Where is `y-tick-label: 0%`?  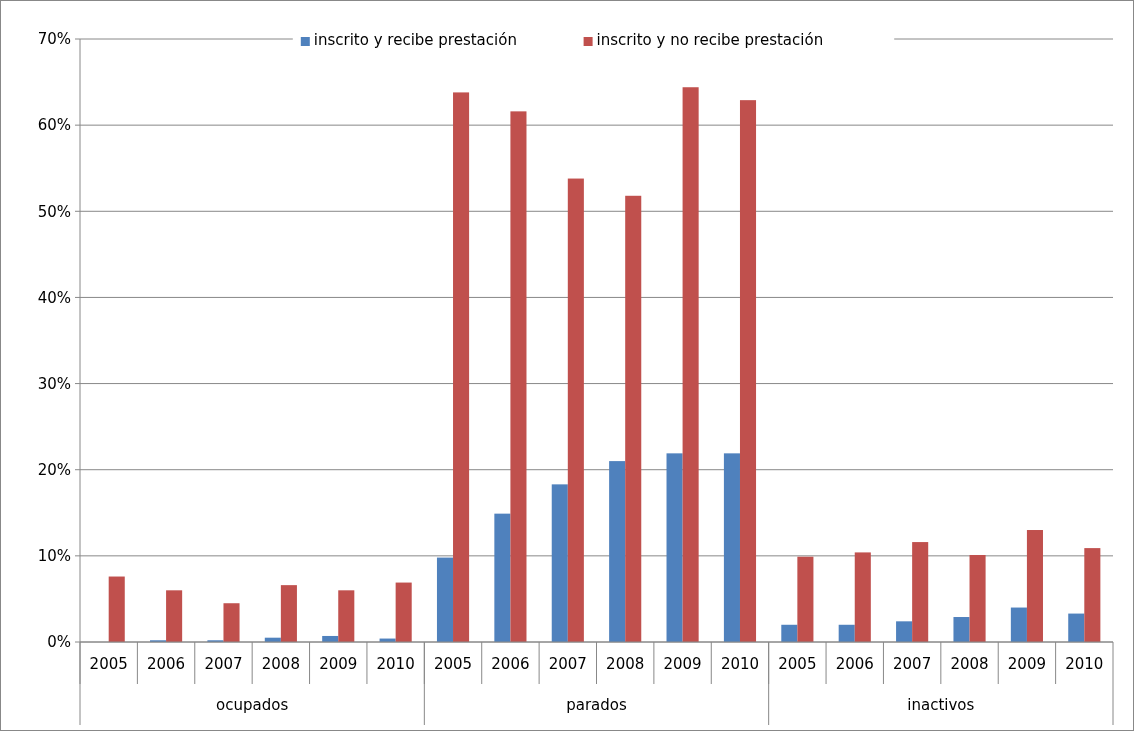 y-tick-label: 0% is located at coordinates (59, 642).